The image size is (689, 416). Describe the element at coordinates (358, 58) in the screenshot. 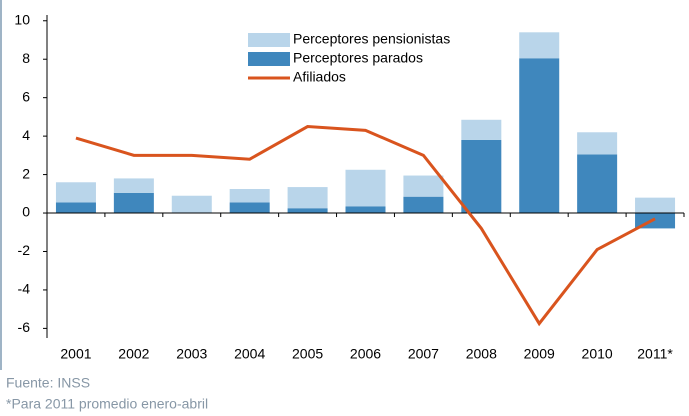

I see `legend-label: Perceptores parados` at that location.